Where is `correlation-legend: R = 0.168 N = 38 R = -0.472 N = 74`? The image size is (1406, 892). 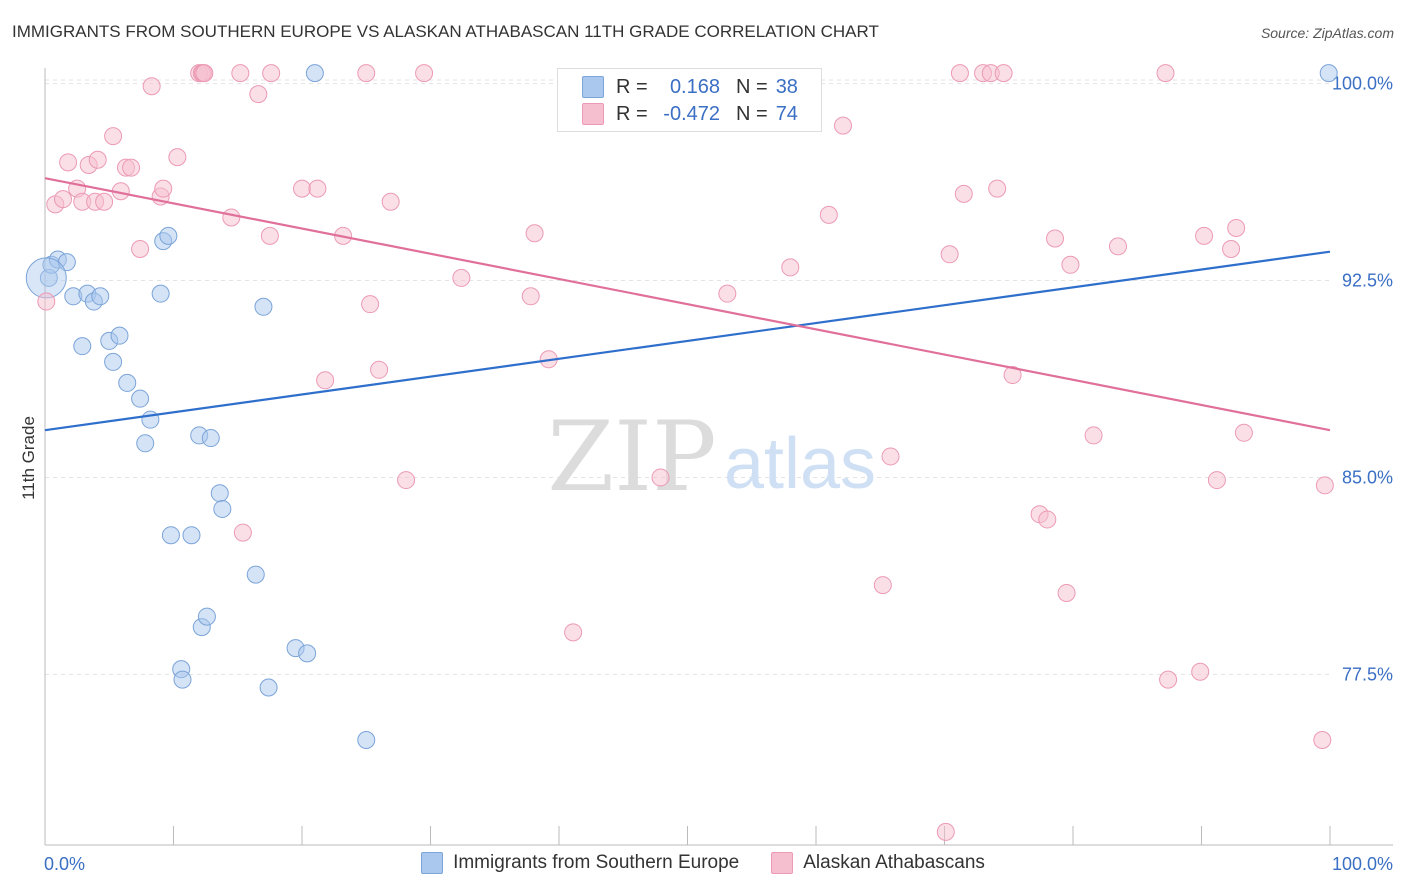
correlation-legend: R = 0.168 N = 38 R = -0.472 N = 74 is located at coordinates (689, 100).